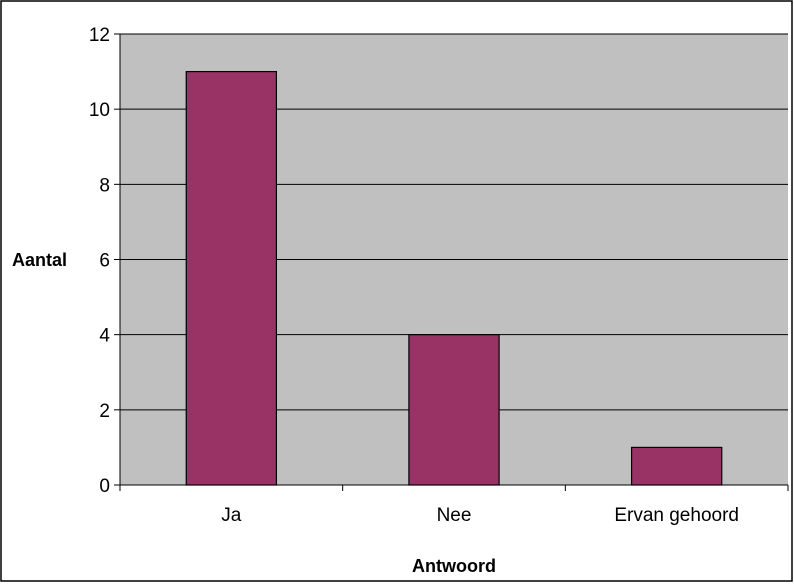 This screenshot has height=588, width=794. I want to click on x-axis-ticks: Ja Nee Ervan gehoord, so click(454, 505).